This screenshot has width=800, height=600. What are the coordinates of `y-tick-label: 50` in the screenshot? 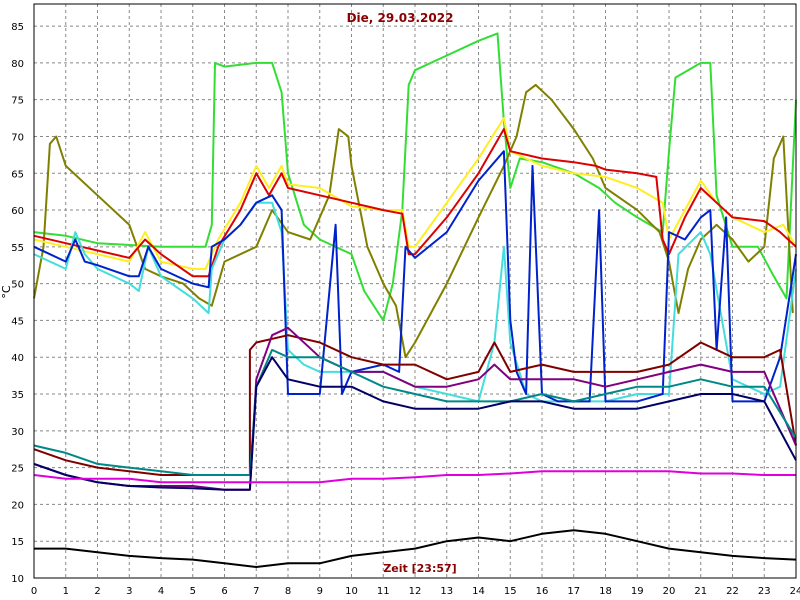 It's located at (17, 285).